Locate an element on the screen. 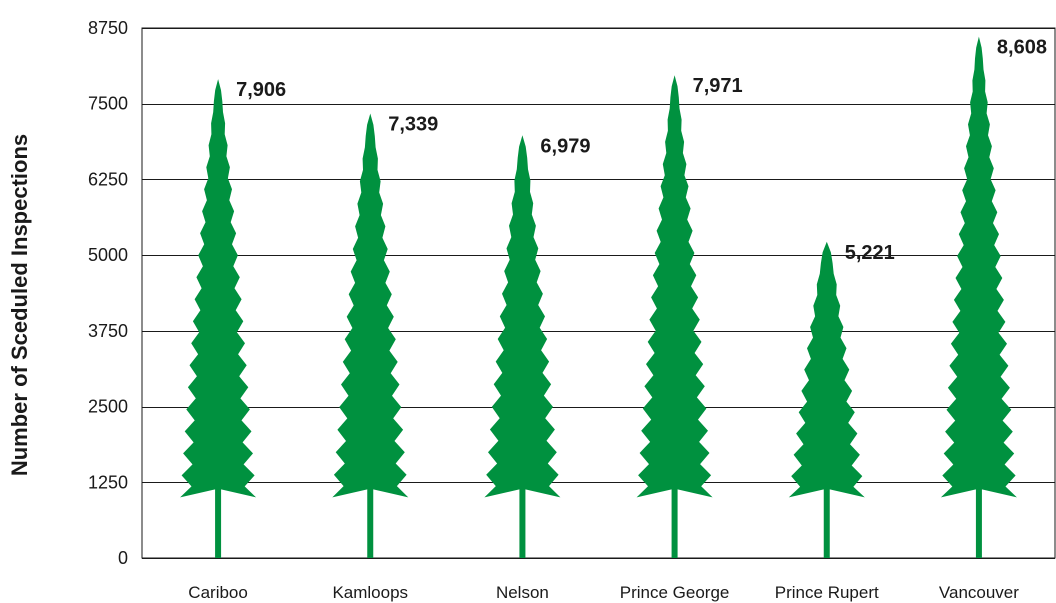 The height and width of the screenshot is (603, 1056). category-label: Prince Rupert is located at coordinates (827, 592).